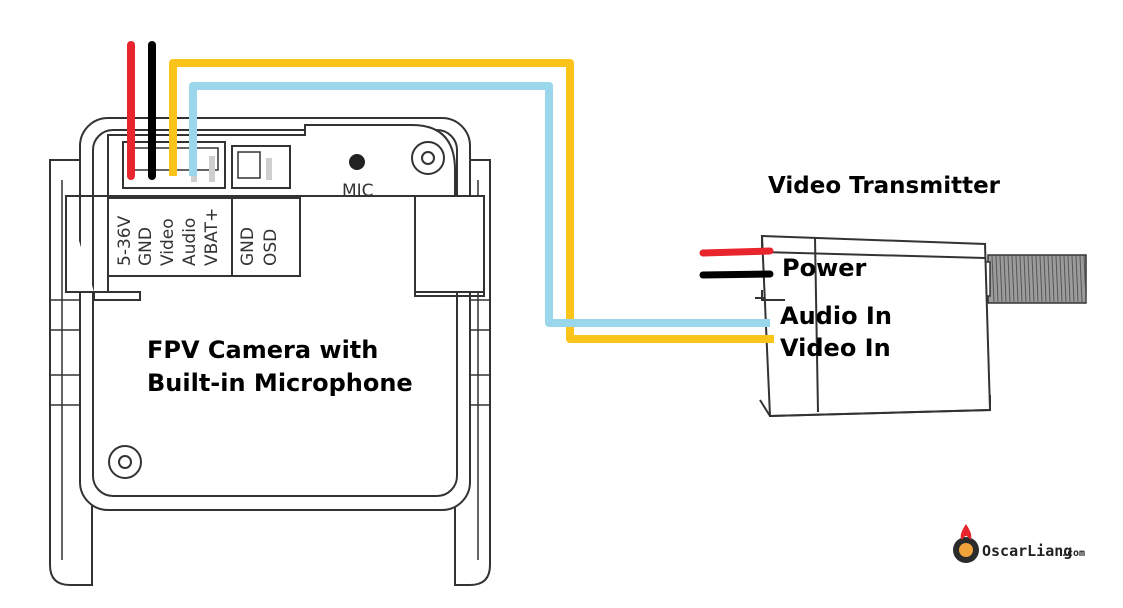  Describe the element at coordinates (736, 274) in the screenshot. I see `vtx-ground-wire` at that location.